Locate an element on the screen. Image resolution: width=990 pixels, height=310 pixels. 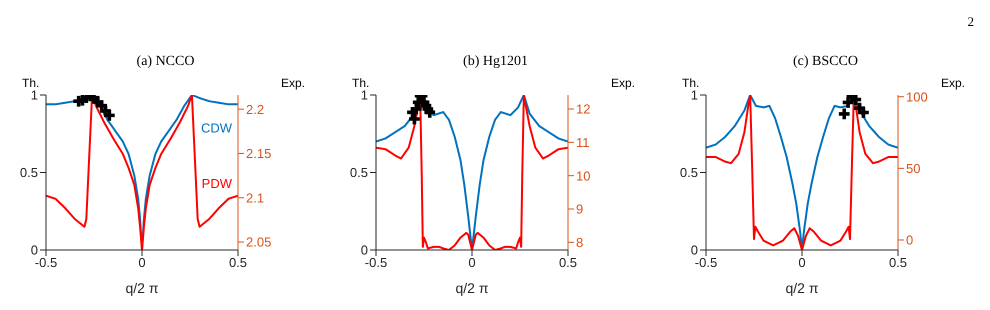
y2-tick-label: 11 is located at coordinates (583, 142).